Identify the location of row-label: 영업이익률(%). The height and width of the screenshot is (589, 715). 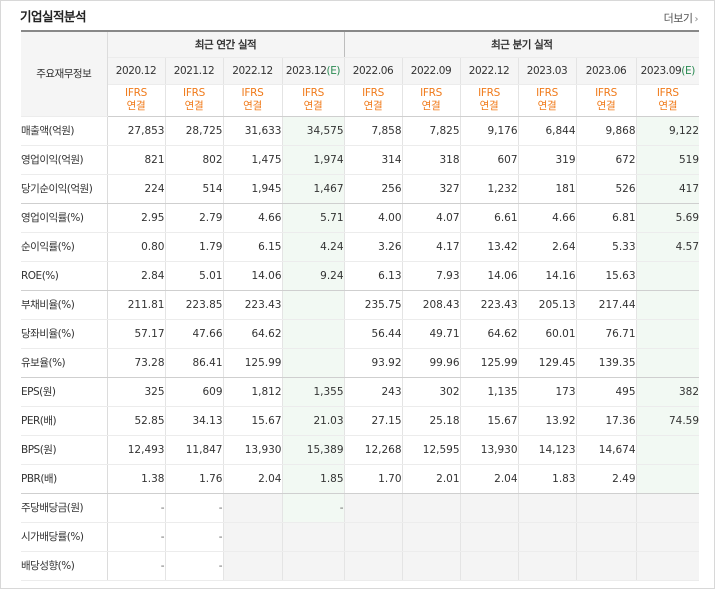
(64, 218).